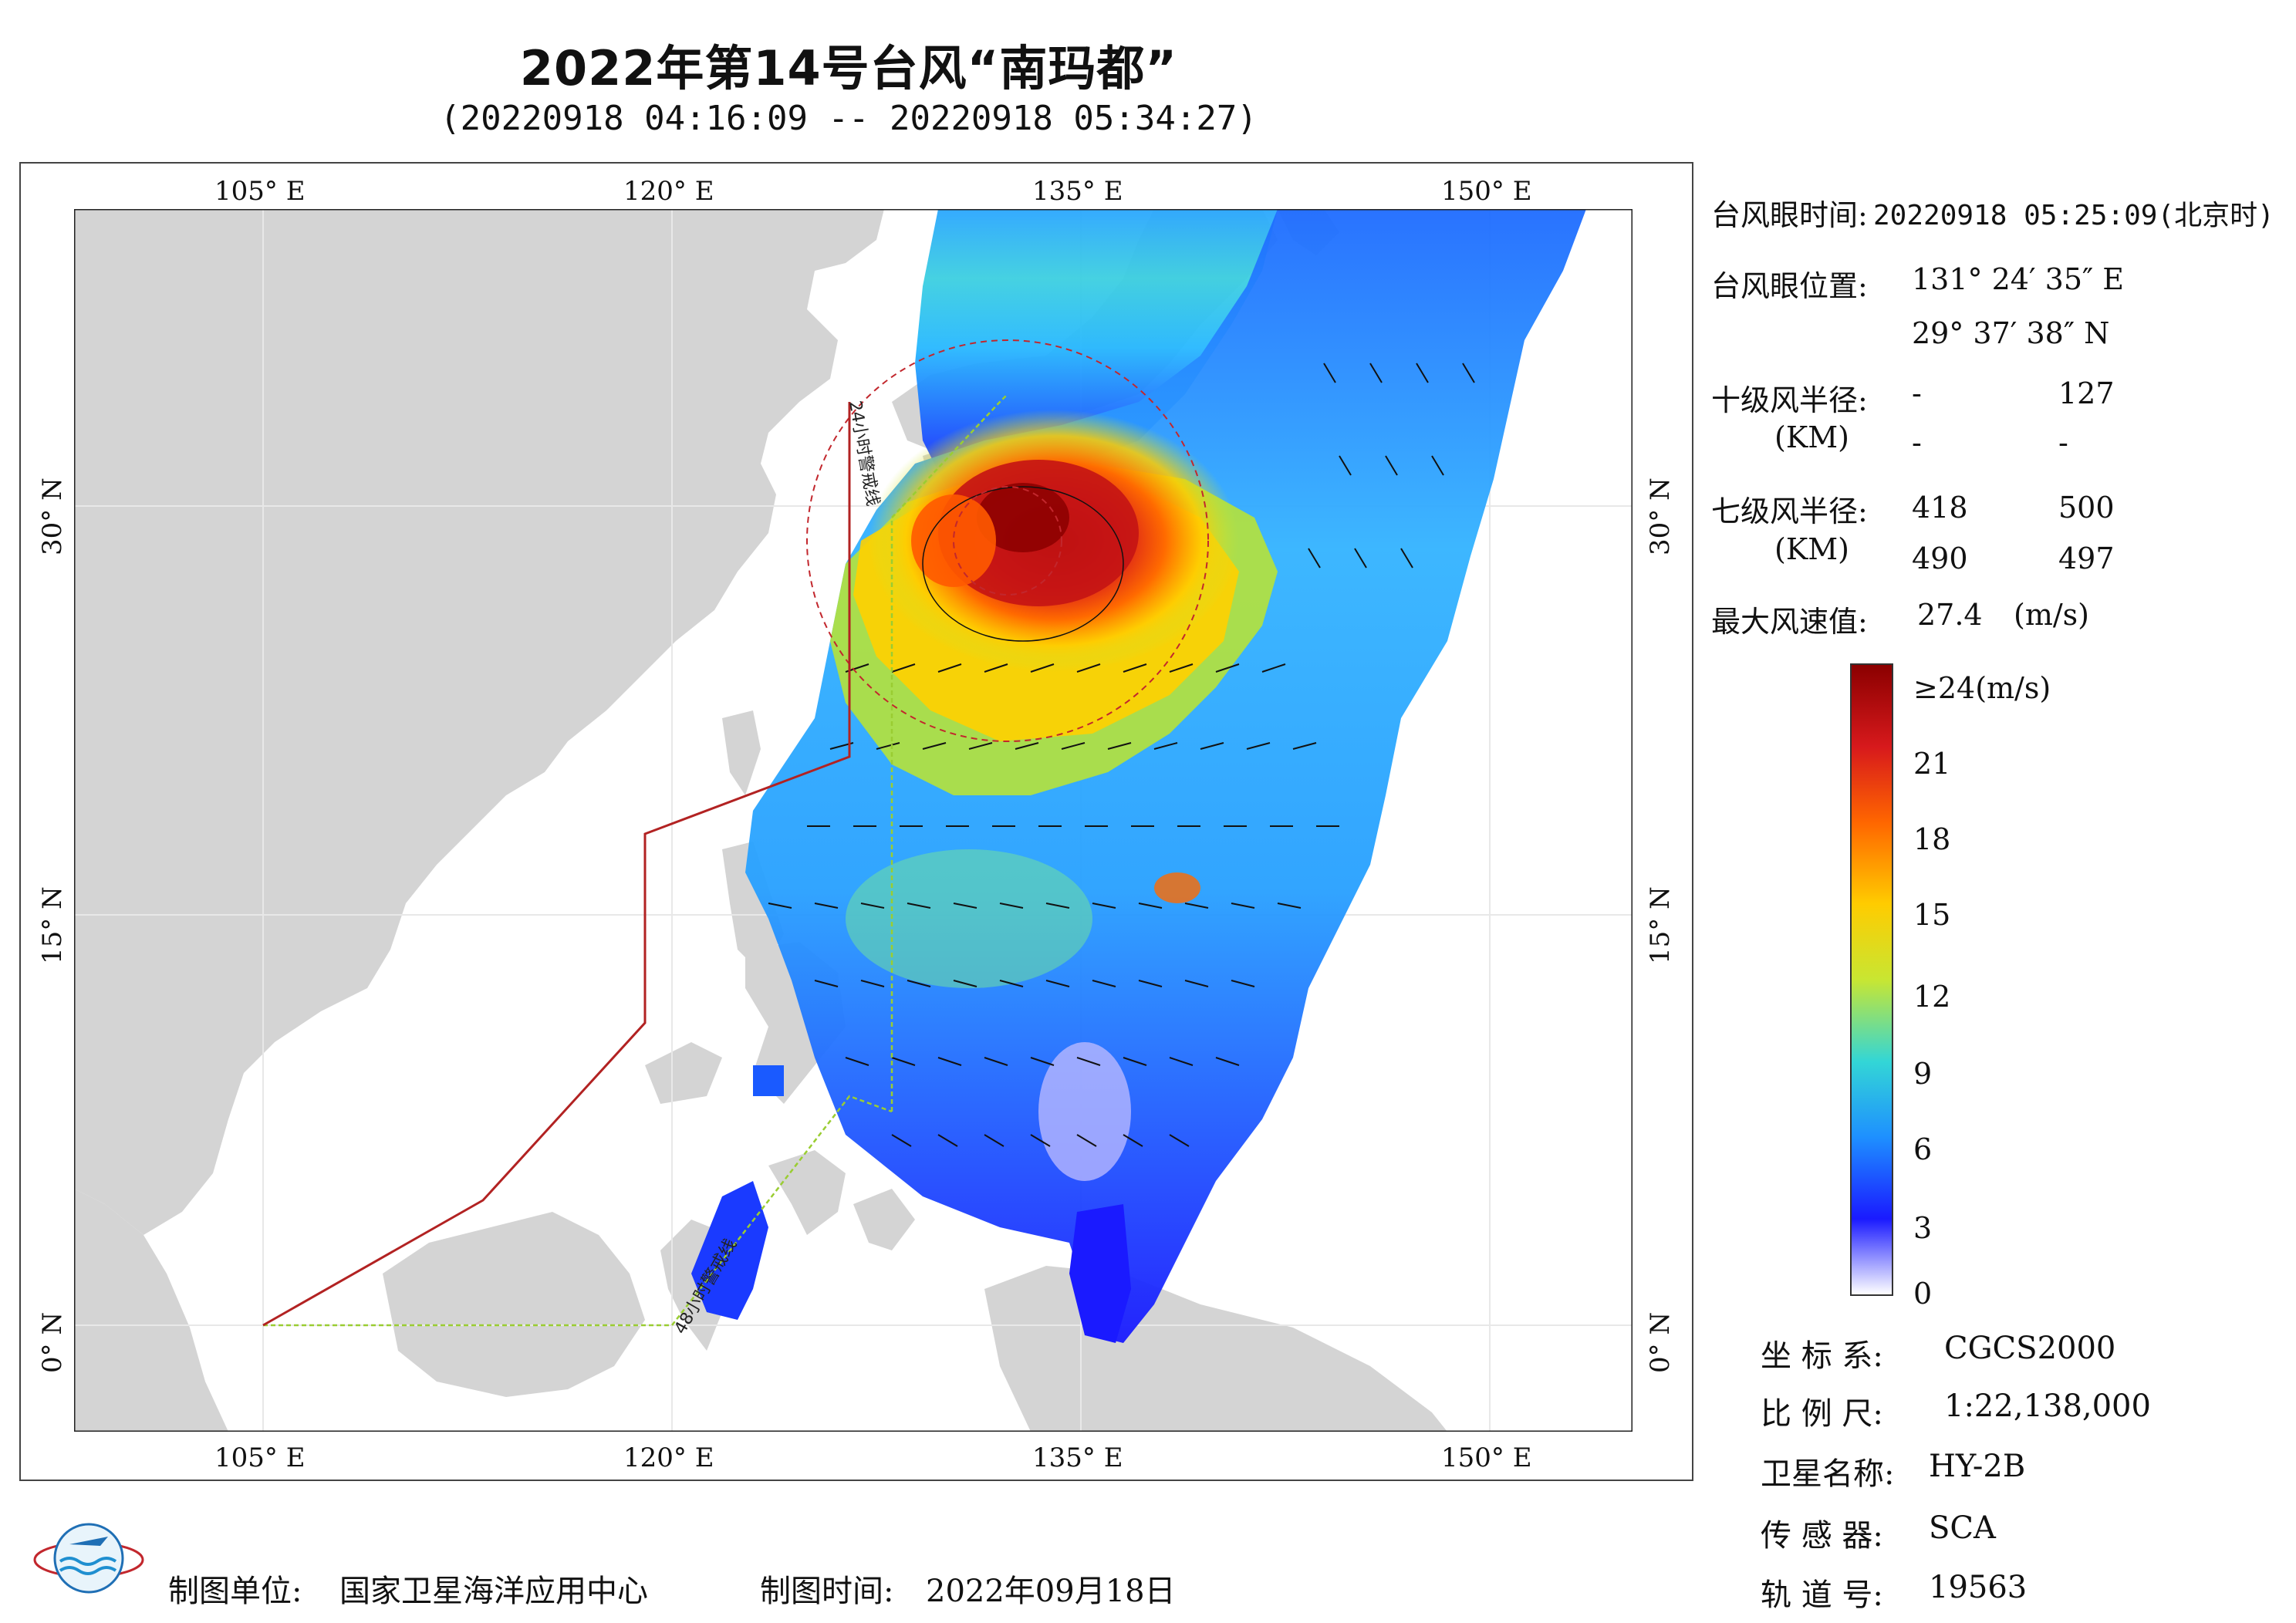  What do you see at coordinates (2047, 1406) in the screenshot?
I see `scale-value: 1:22,138,000` at bounding box center [2047, 1406].